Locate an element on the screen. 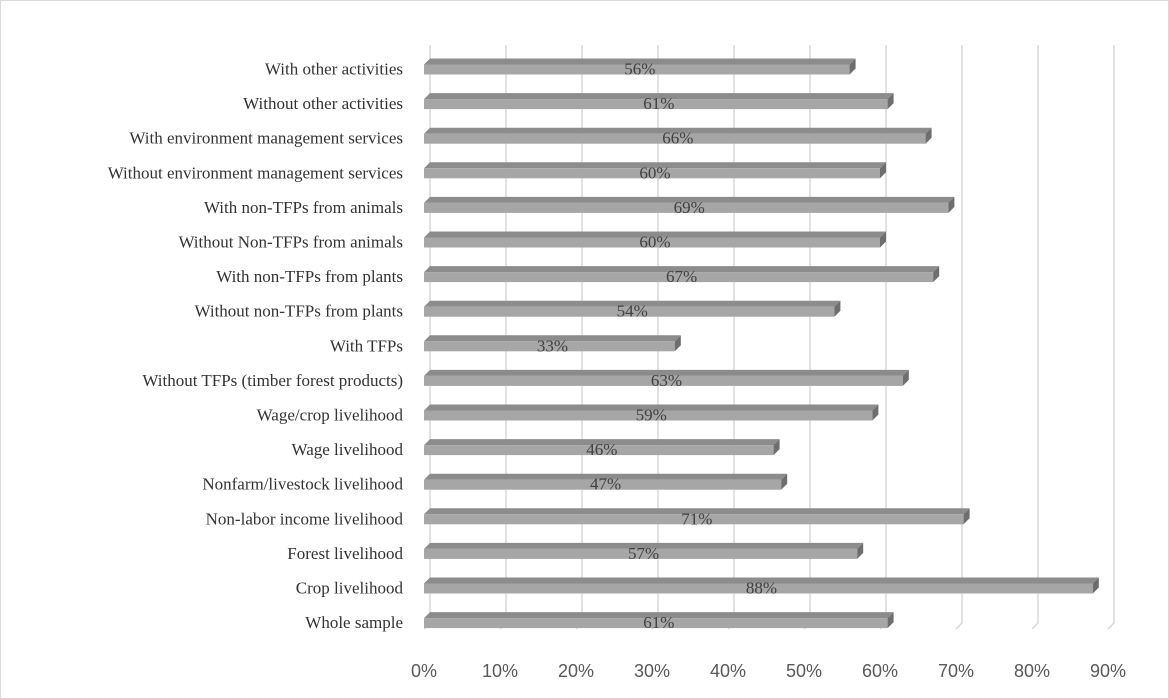 The image size is (1169, 699). x-tick-label: 90% is located at coordinates (1108, 671).